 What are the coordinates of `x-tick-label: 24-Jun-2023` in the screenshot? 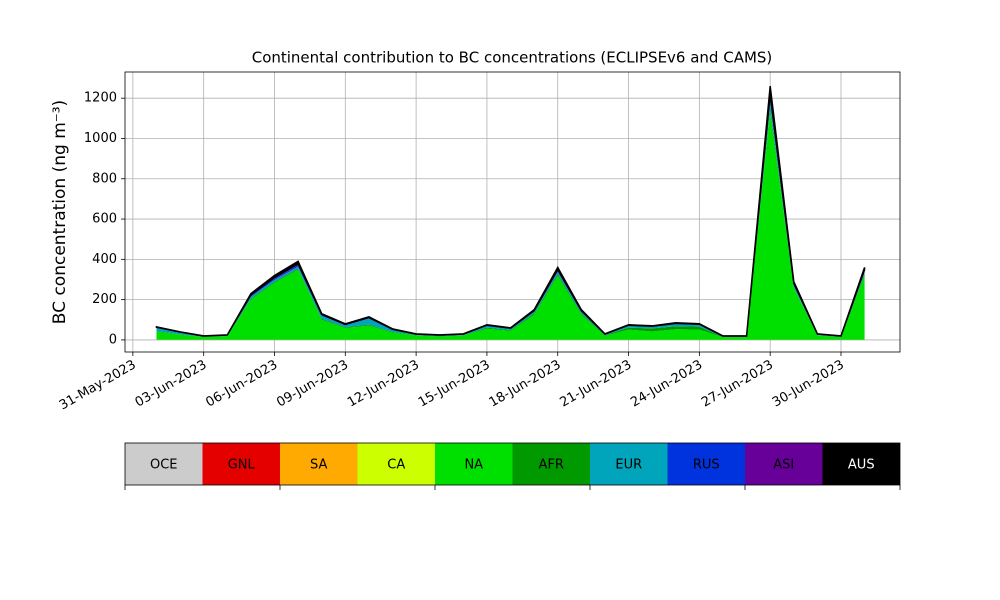 It's located at (666, 384).